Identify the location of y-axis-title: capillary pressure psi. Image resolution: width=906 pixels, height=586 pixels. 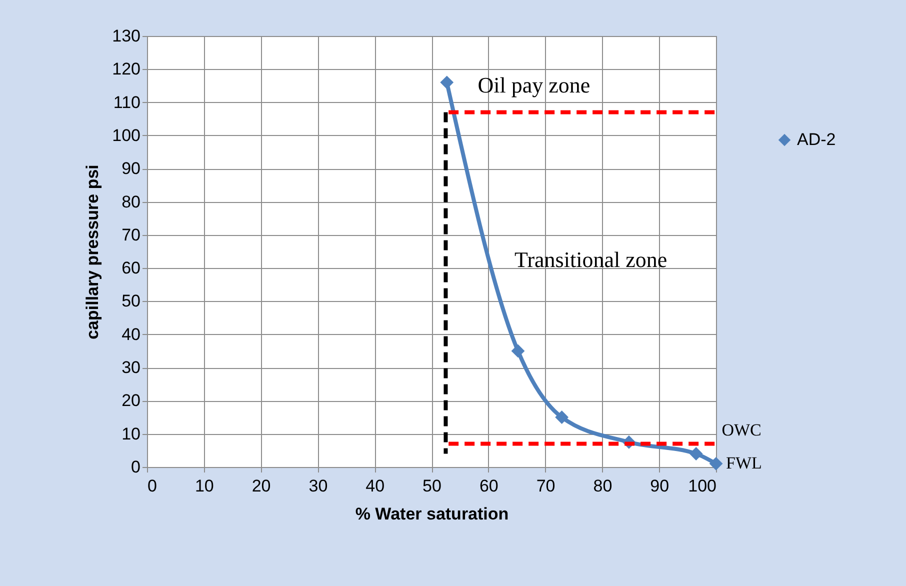
(92, 252).